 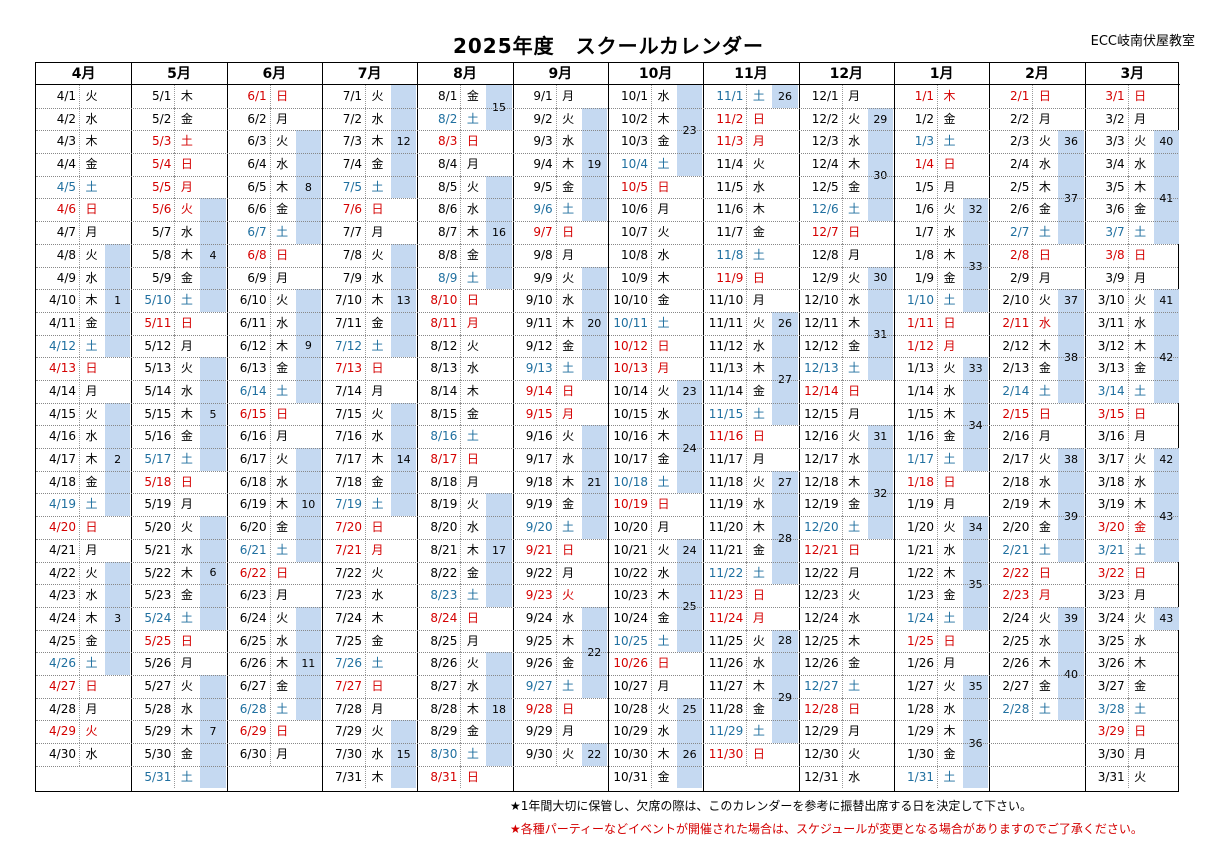 What do you see at coordinates (539, 617) in the screenshot?
I see `day-date: 9/24` at bounding box center [539, 617].